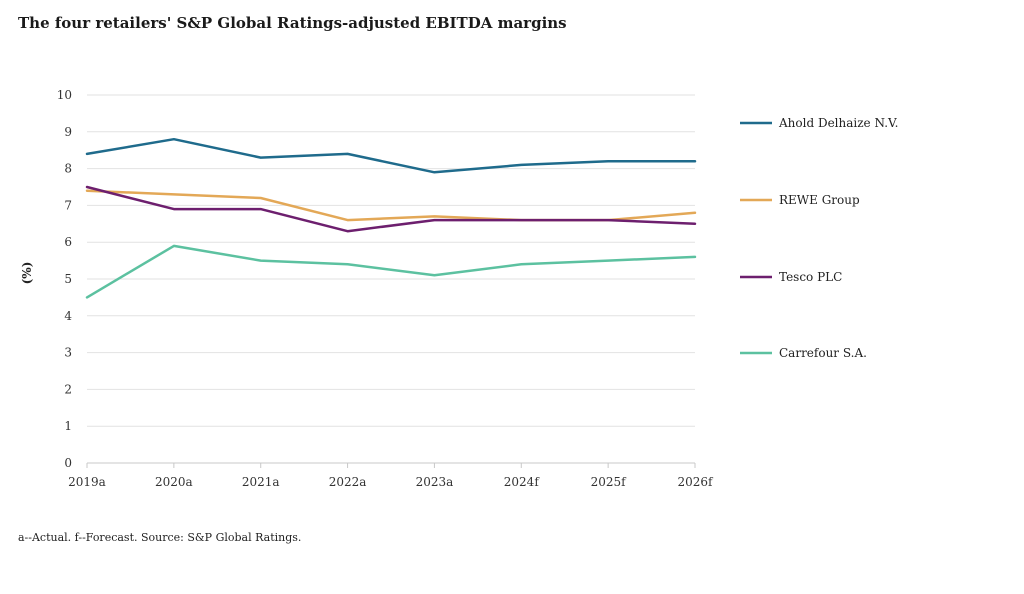  I want to click on y-tick-label: 9, so click(68, 132).